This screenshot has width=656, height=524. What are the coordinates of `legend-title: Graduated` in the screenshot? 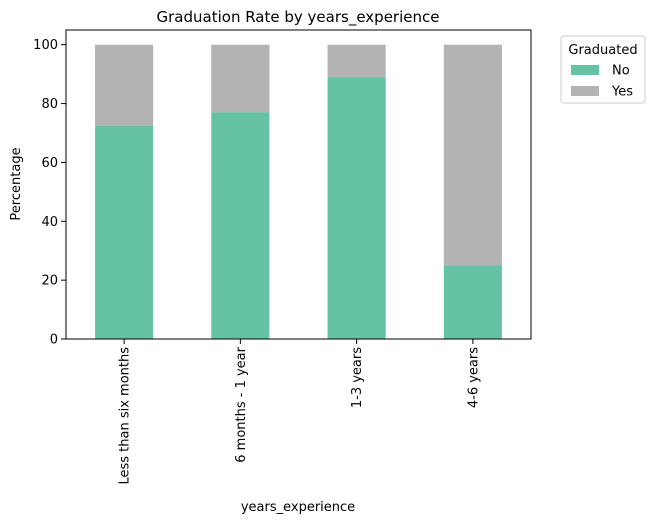 It's located at (602, 50).